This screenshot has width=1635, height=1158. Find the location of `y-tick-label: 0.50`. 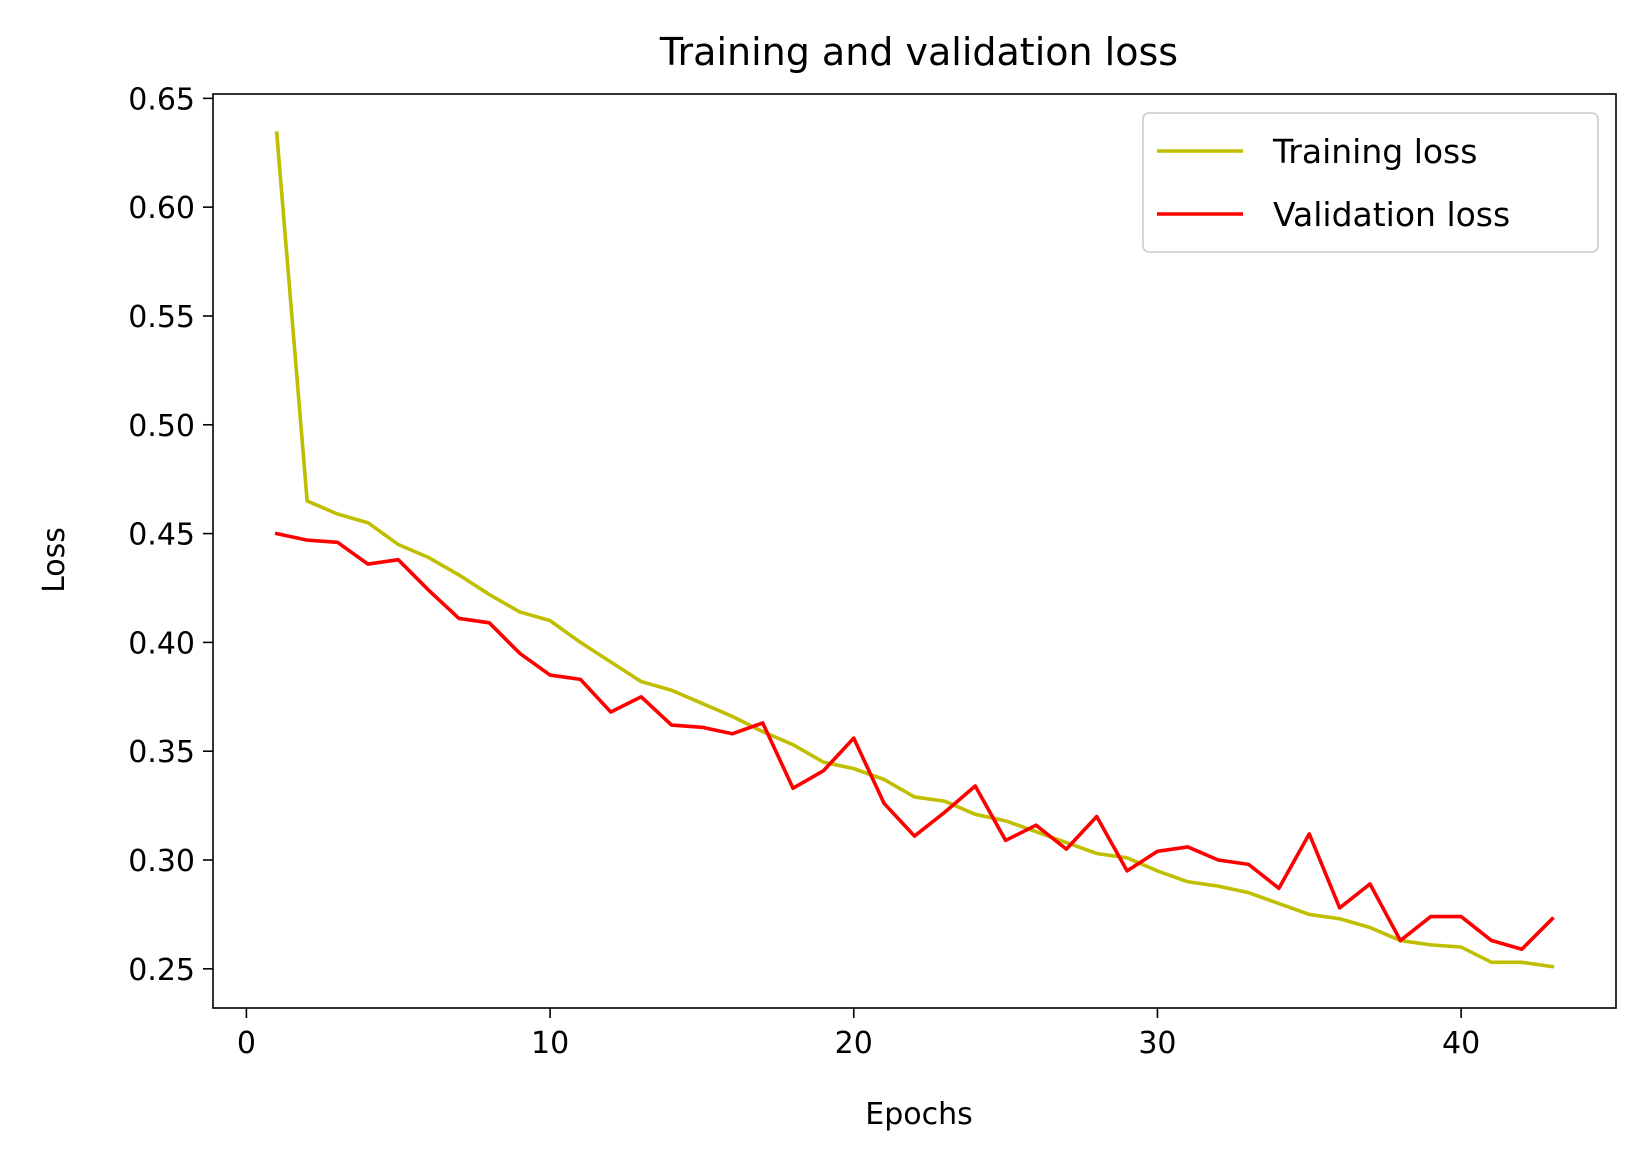

y-tick-label: 0.50 is located at coordinates (161, 426).